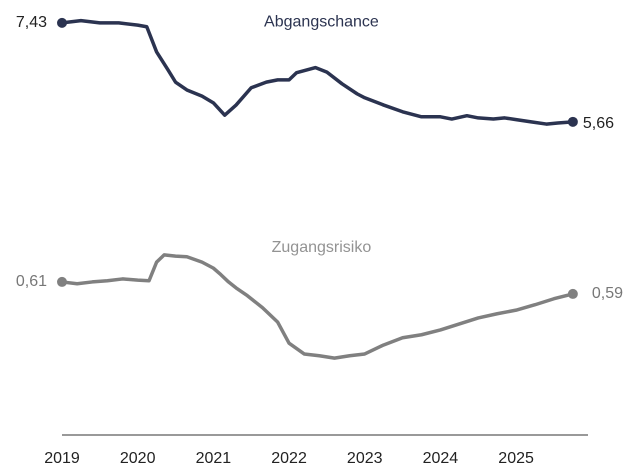 The width and height of the screenshot is (631, 466). Describe the element at coordinates (598, 123) in the screenshot. I see `value-label: 5,66` at that location.